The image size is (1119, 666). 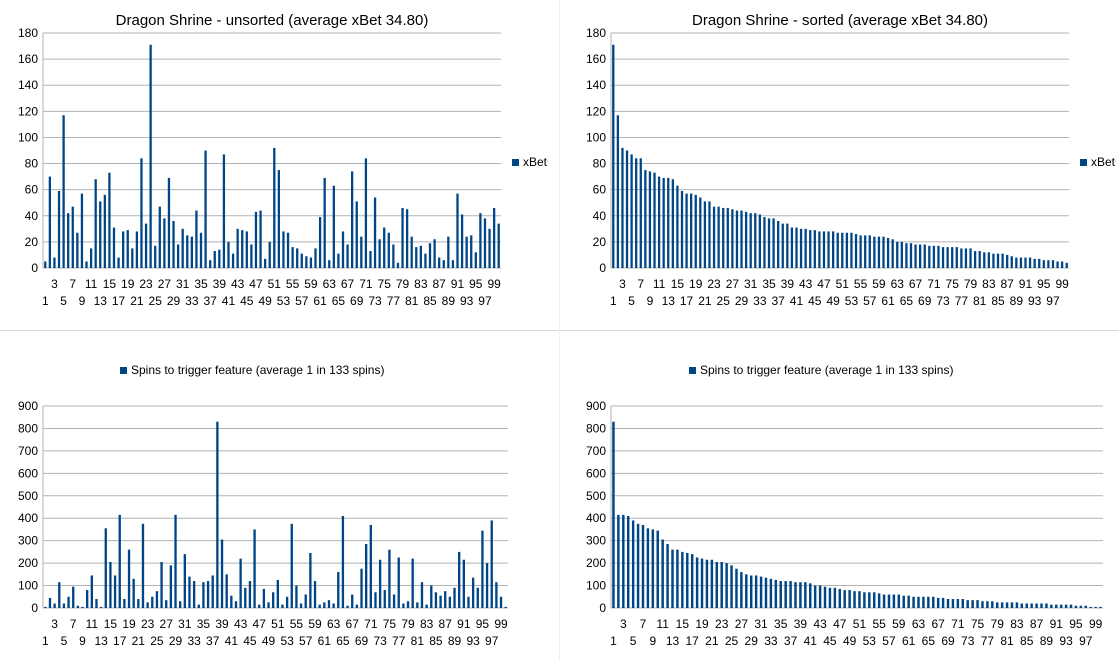 What do you see at coordinates (600, 242) in the screenshot?
I see `y-tick-label: 20` at bounding box center [600, 242].